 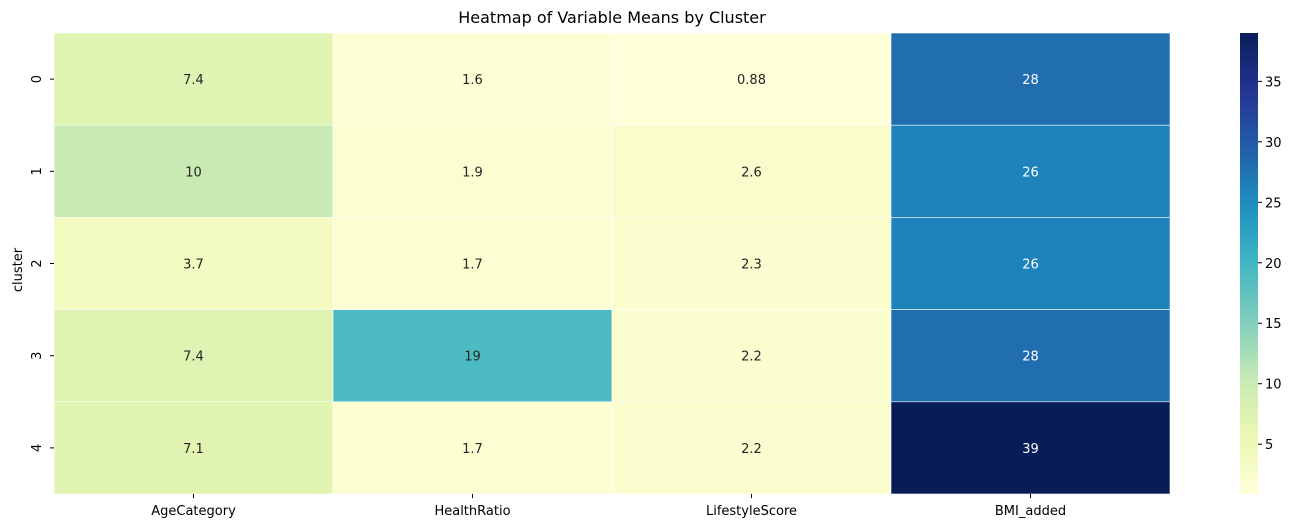 I want to click on colorbar-tick-label: 15, so click(x=1273, y=324).